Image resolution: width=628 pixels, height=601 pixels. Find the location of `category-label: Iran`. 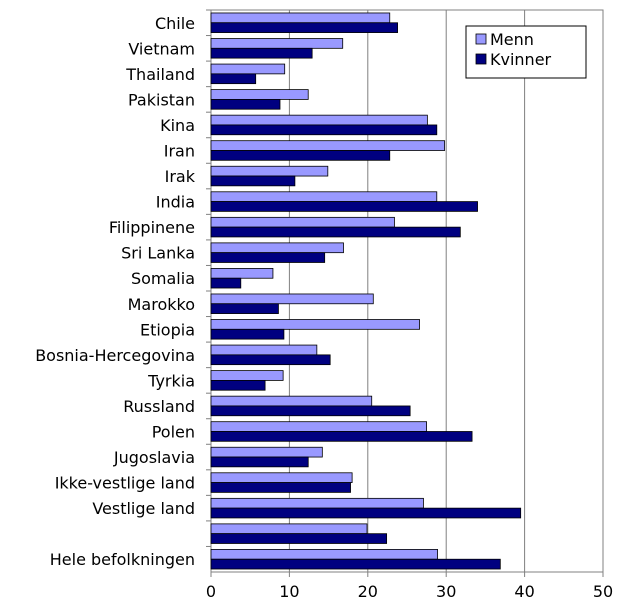

category-label: Iran is located at coordinates (179, 151).